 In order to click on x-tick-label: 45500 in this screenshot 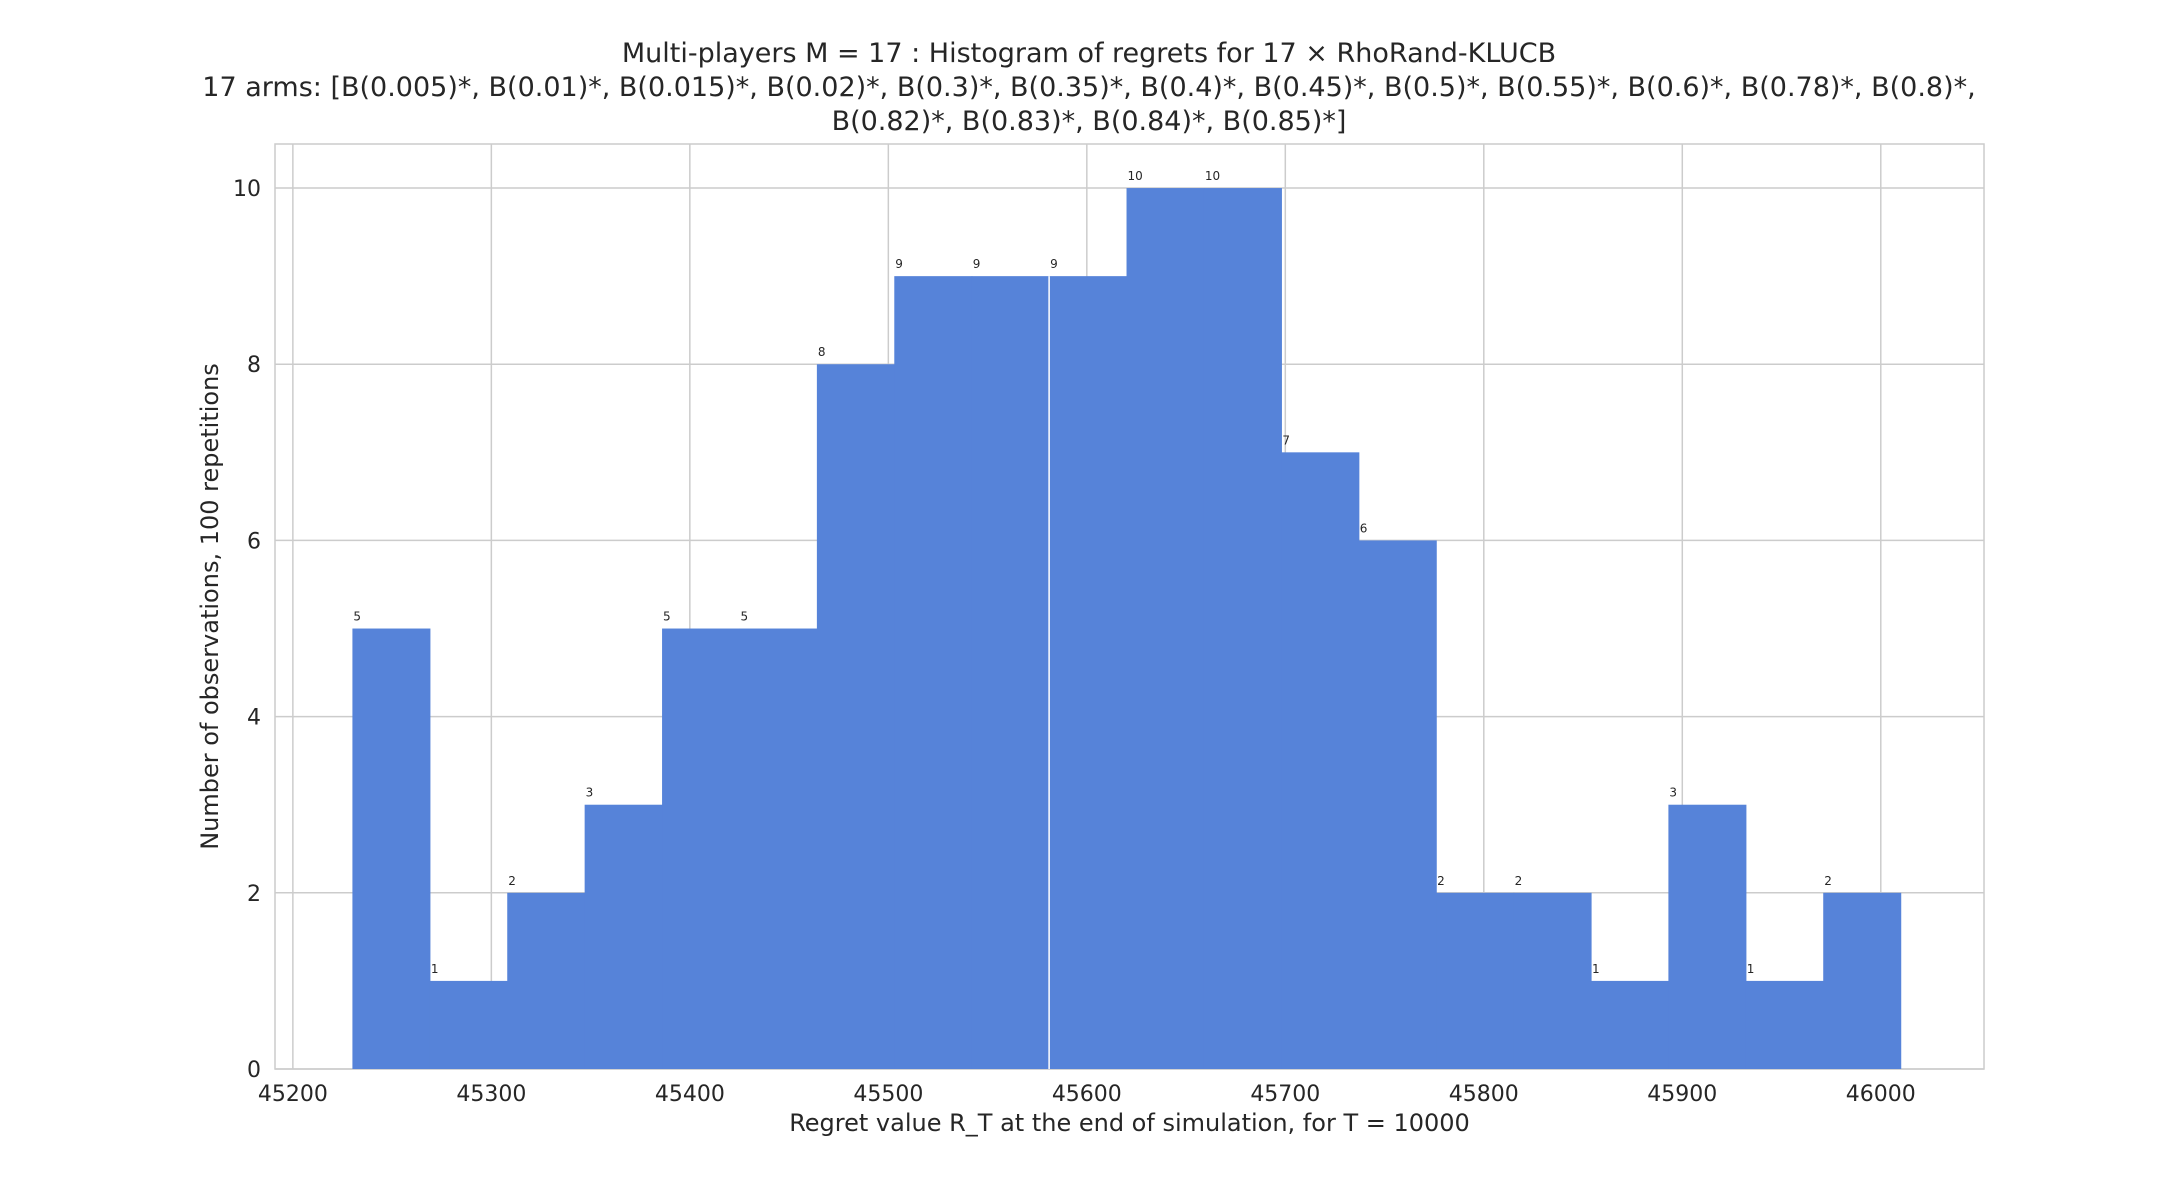, I will do `click(888, 1094)`.